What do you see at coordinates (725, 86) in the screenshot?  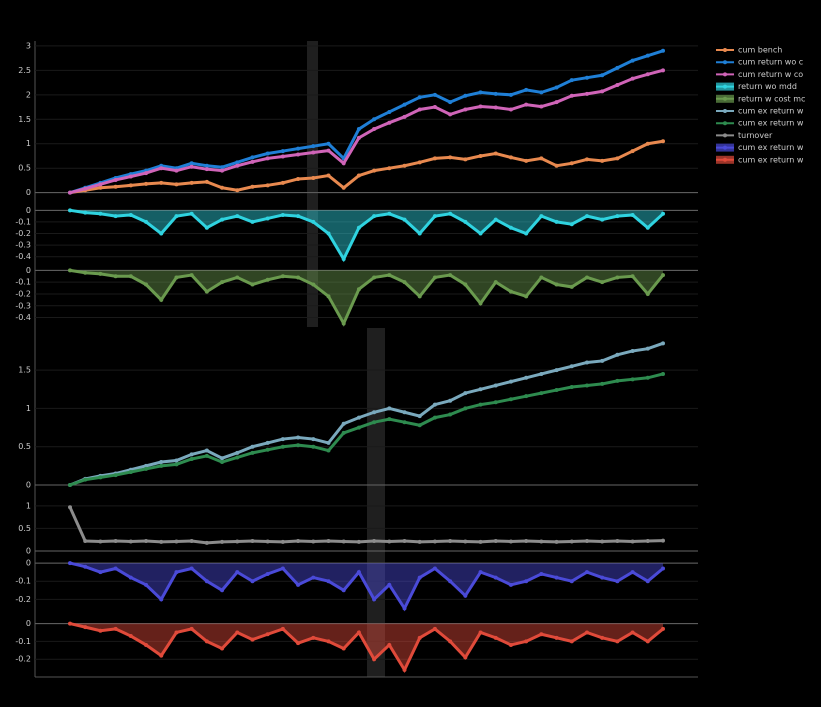 I see `legend-dot` at bounding box center [725, 86].